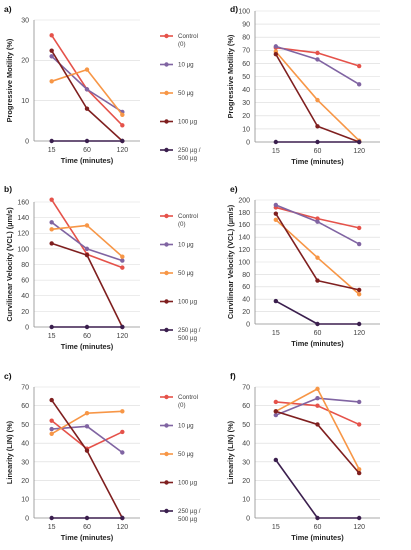  What do you see at coordinates (188, 158) in the screenshot?
I see `legend-label-line: 500 µg` at bounding box center [188, 158].